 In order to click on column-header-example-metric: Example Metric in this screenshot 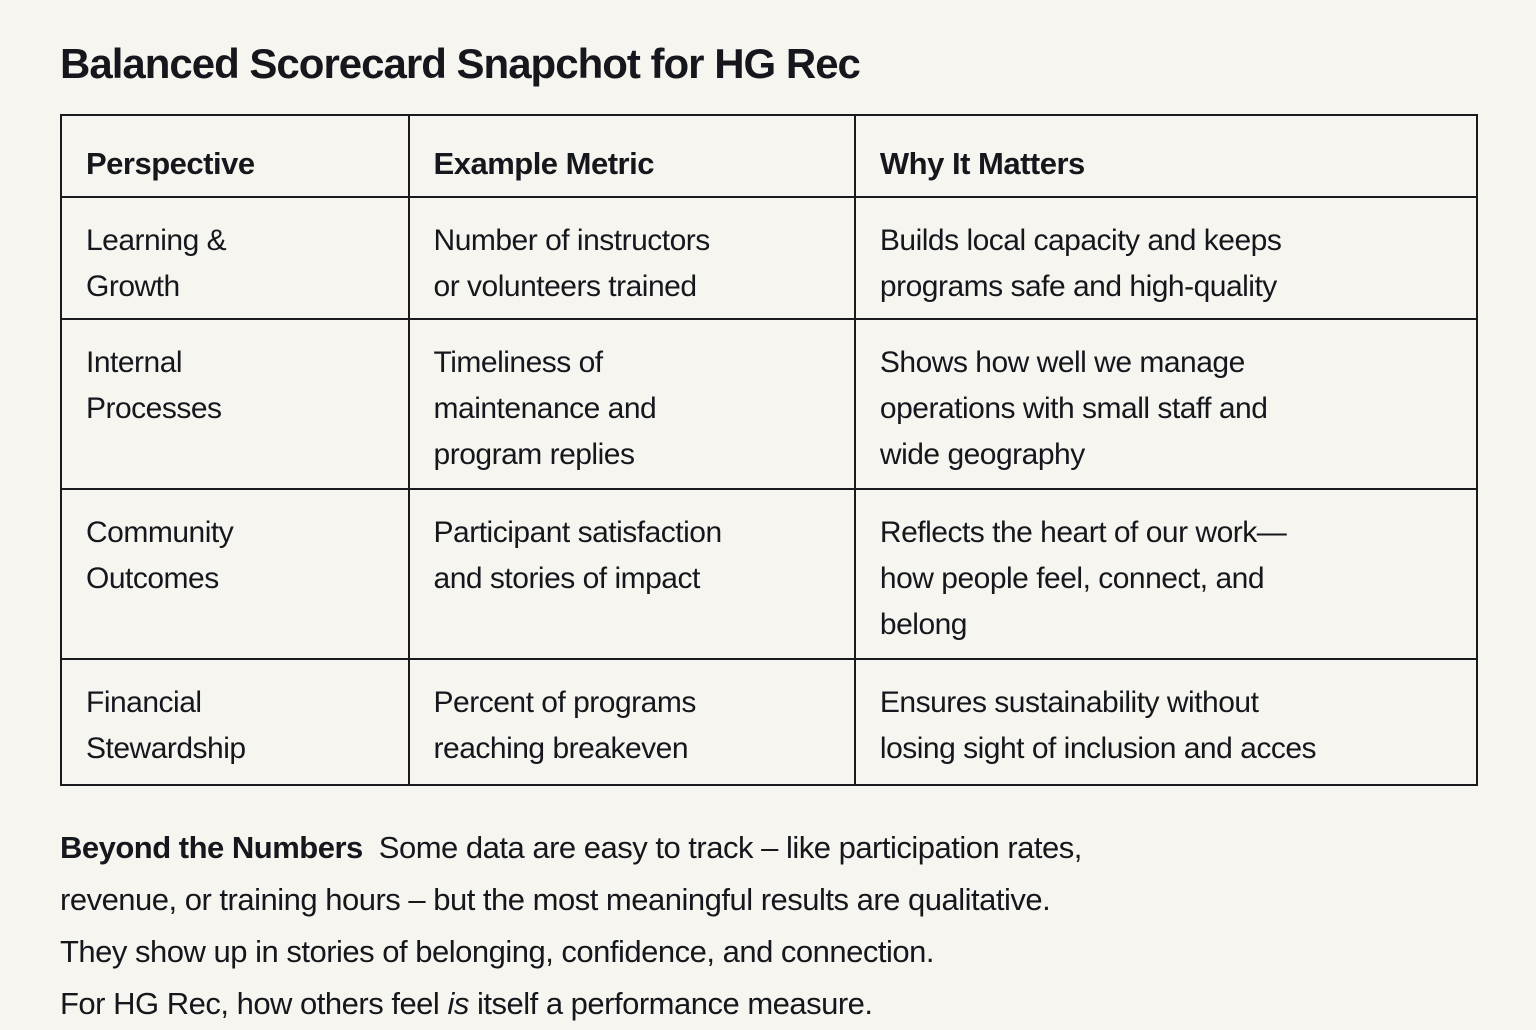, I will do `click(632, 157)`.